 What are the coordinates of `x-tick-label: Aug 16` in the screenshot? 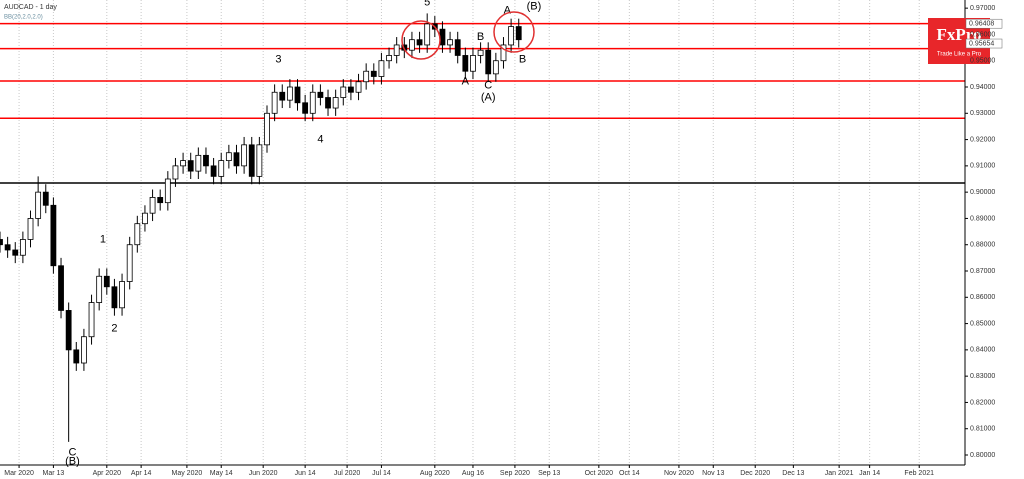 It's located at (473, 473).